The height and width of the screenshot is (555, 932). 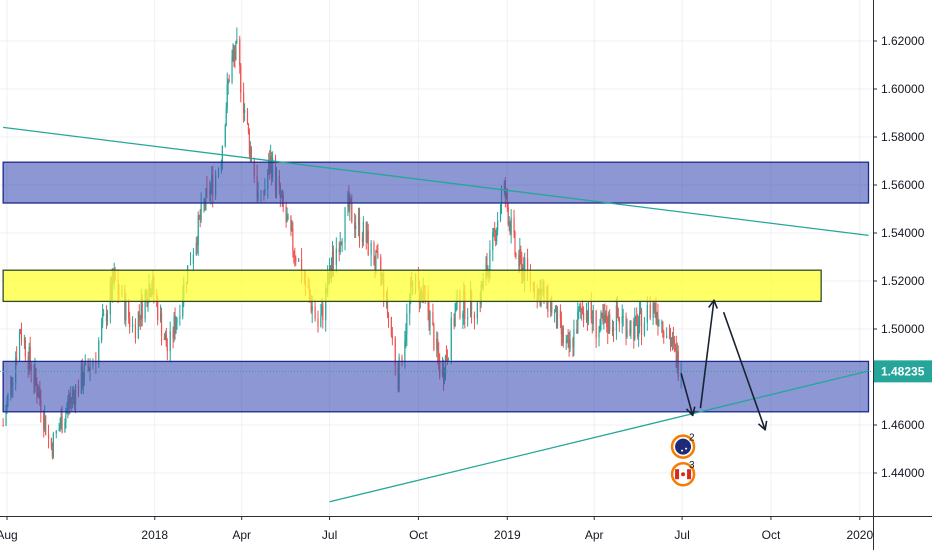 I want to click on event-badge-au: 2, so click(x=683, y=446).